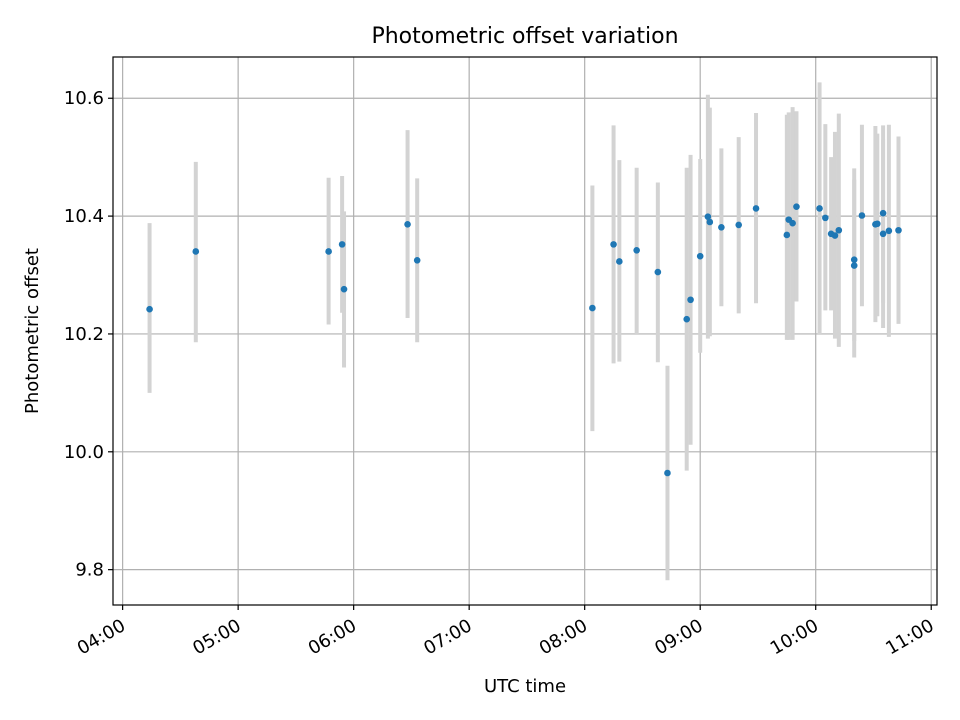  Describe the element at coordinates (89, 570) in the screenshot. I see `y-tick-label: 9.8` at that location.